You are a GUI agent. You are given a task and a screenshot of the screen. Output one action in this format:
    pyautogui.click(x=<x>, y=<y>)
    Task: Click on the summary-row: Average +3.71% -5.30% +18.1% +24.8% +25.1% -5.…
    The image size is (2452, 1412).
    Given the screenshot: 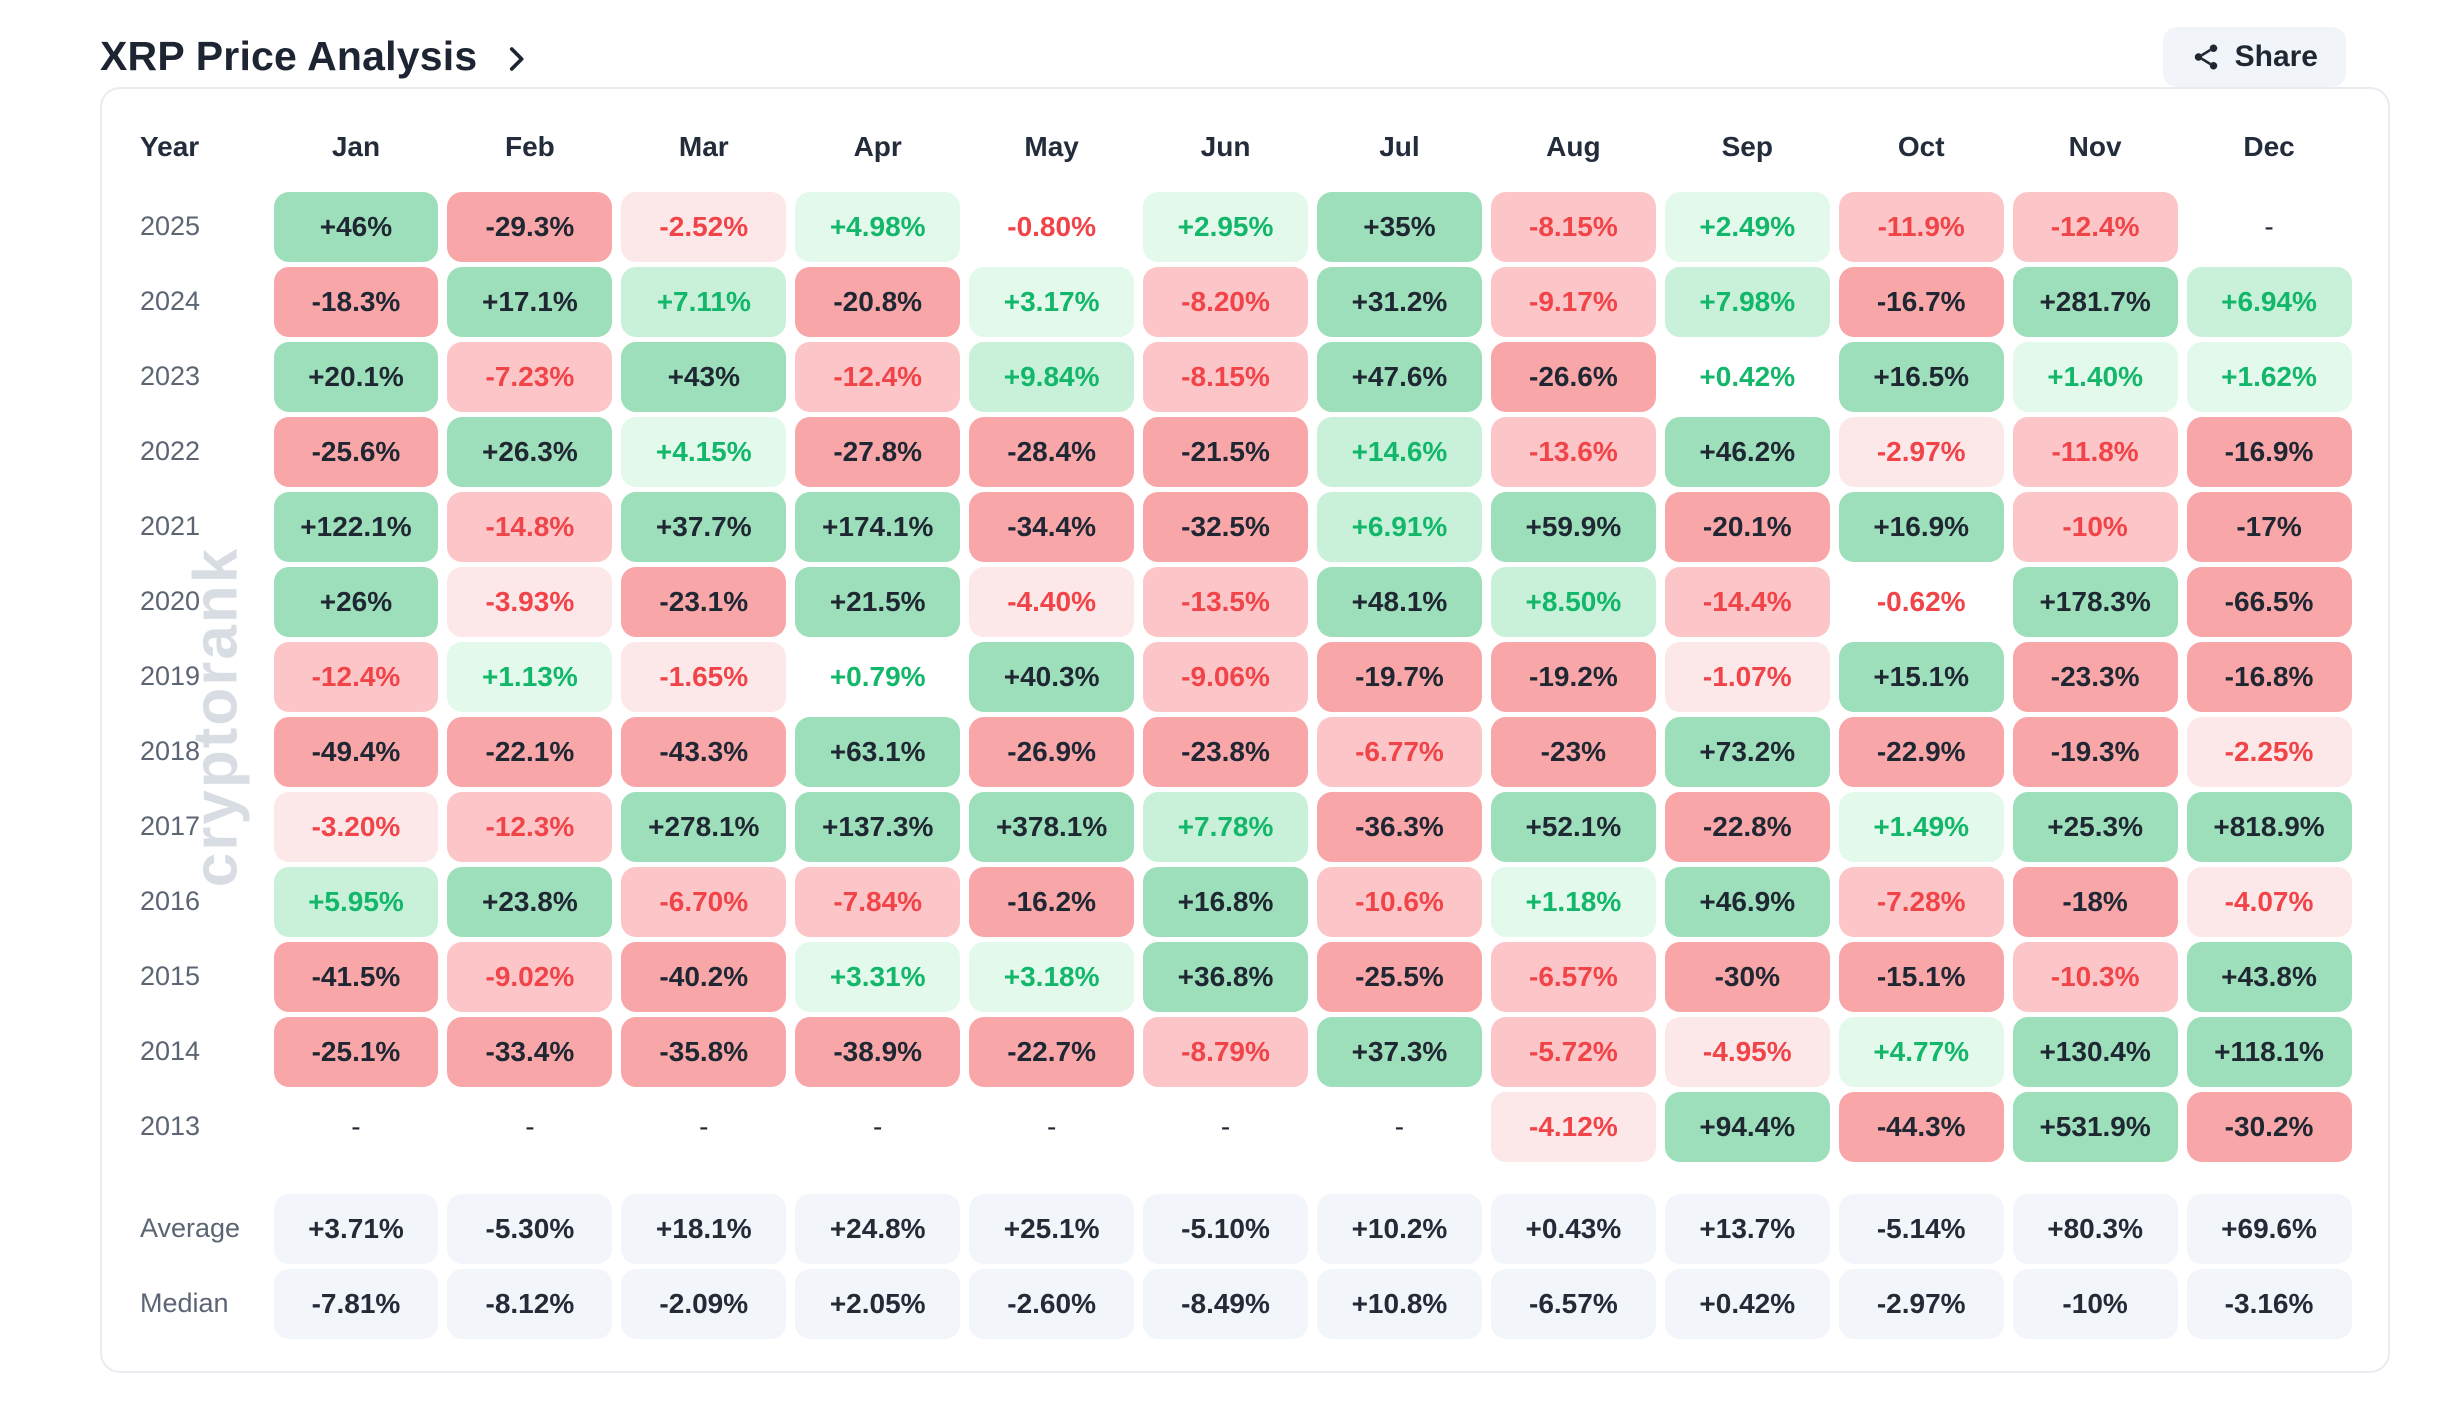 What is the action you would take?
    pyautogui.click(x=1245, y=1228)
    